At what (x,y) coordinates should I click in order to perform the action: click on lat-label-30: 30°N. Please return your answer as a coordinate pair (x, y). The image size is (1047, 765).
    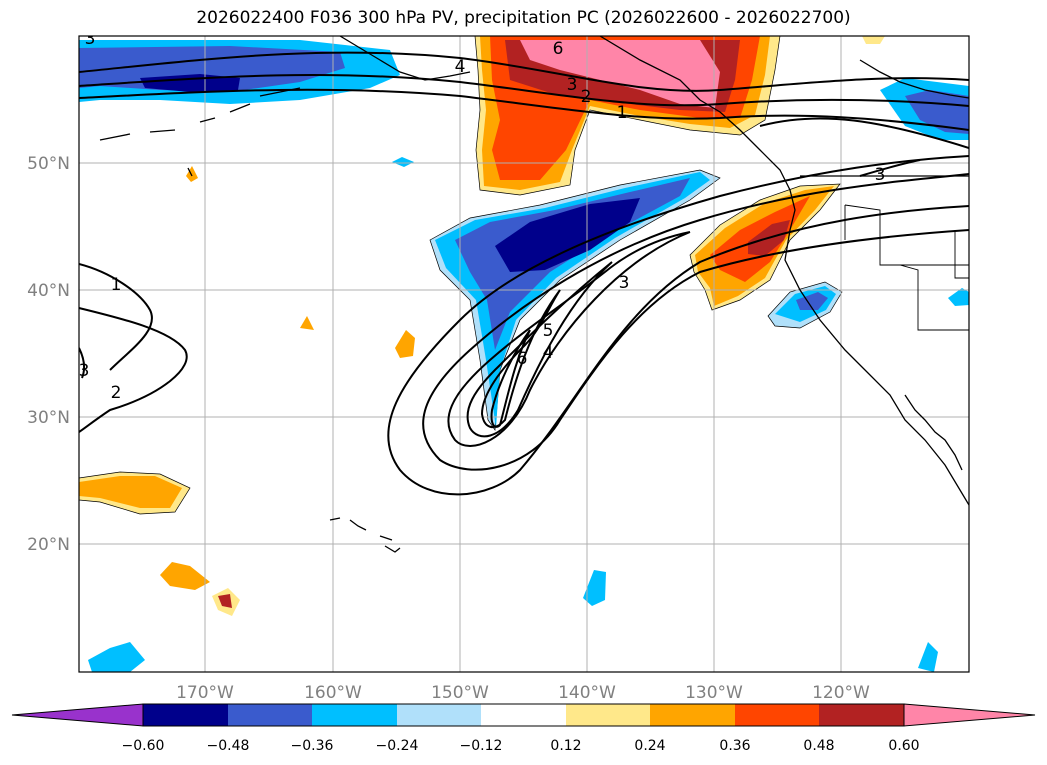
    Looking at the image, I should click on (48, 418).